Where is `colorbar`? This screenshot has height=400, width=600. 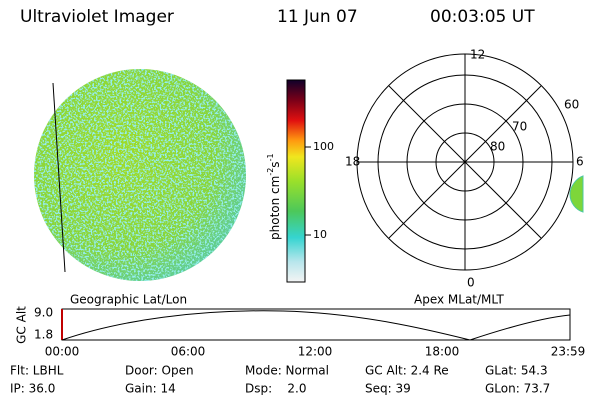
colorbar is located at coordinates (296, 181).